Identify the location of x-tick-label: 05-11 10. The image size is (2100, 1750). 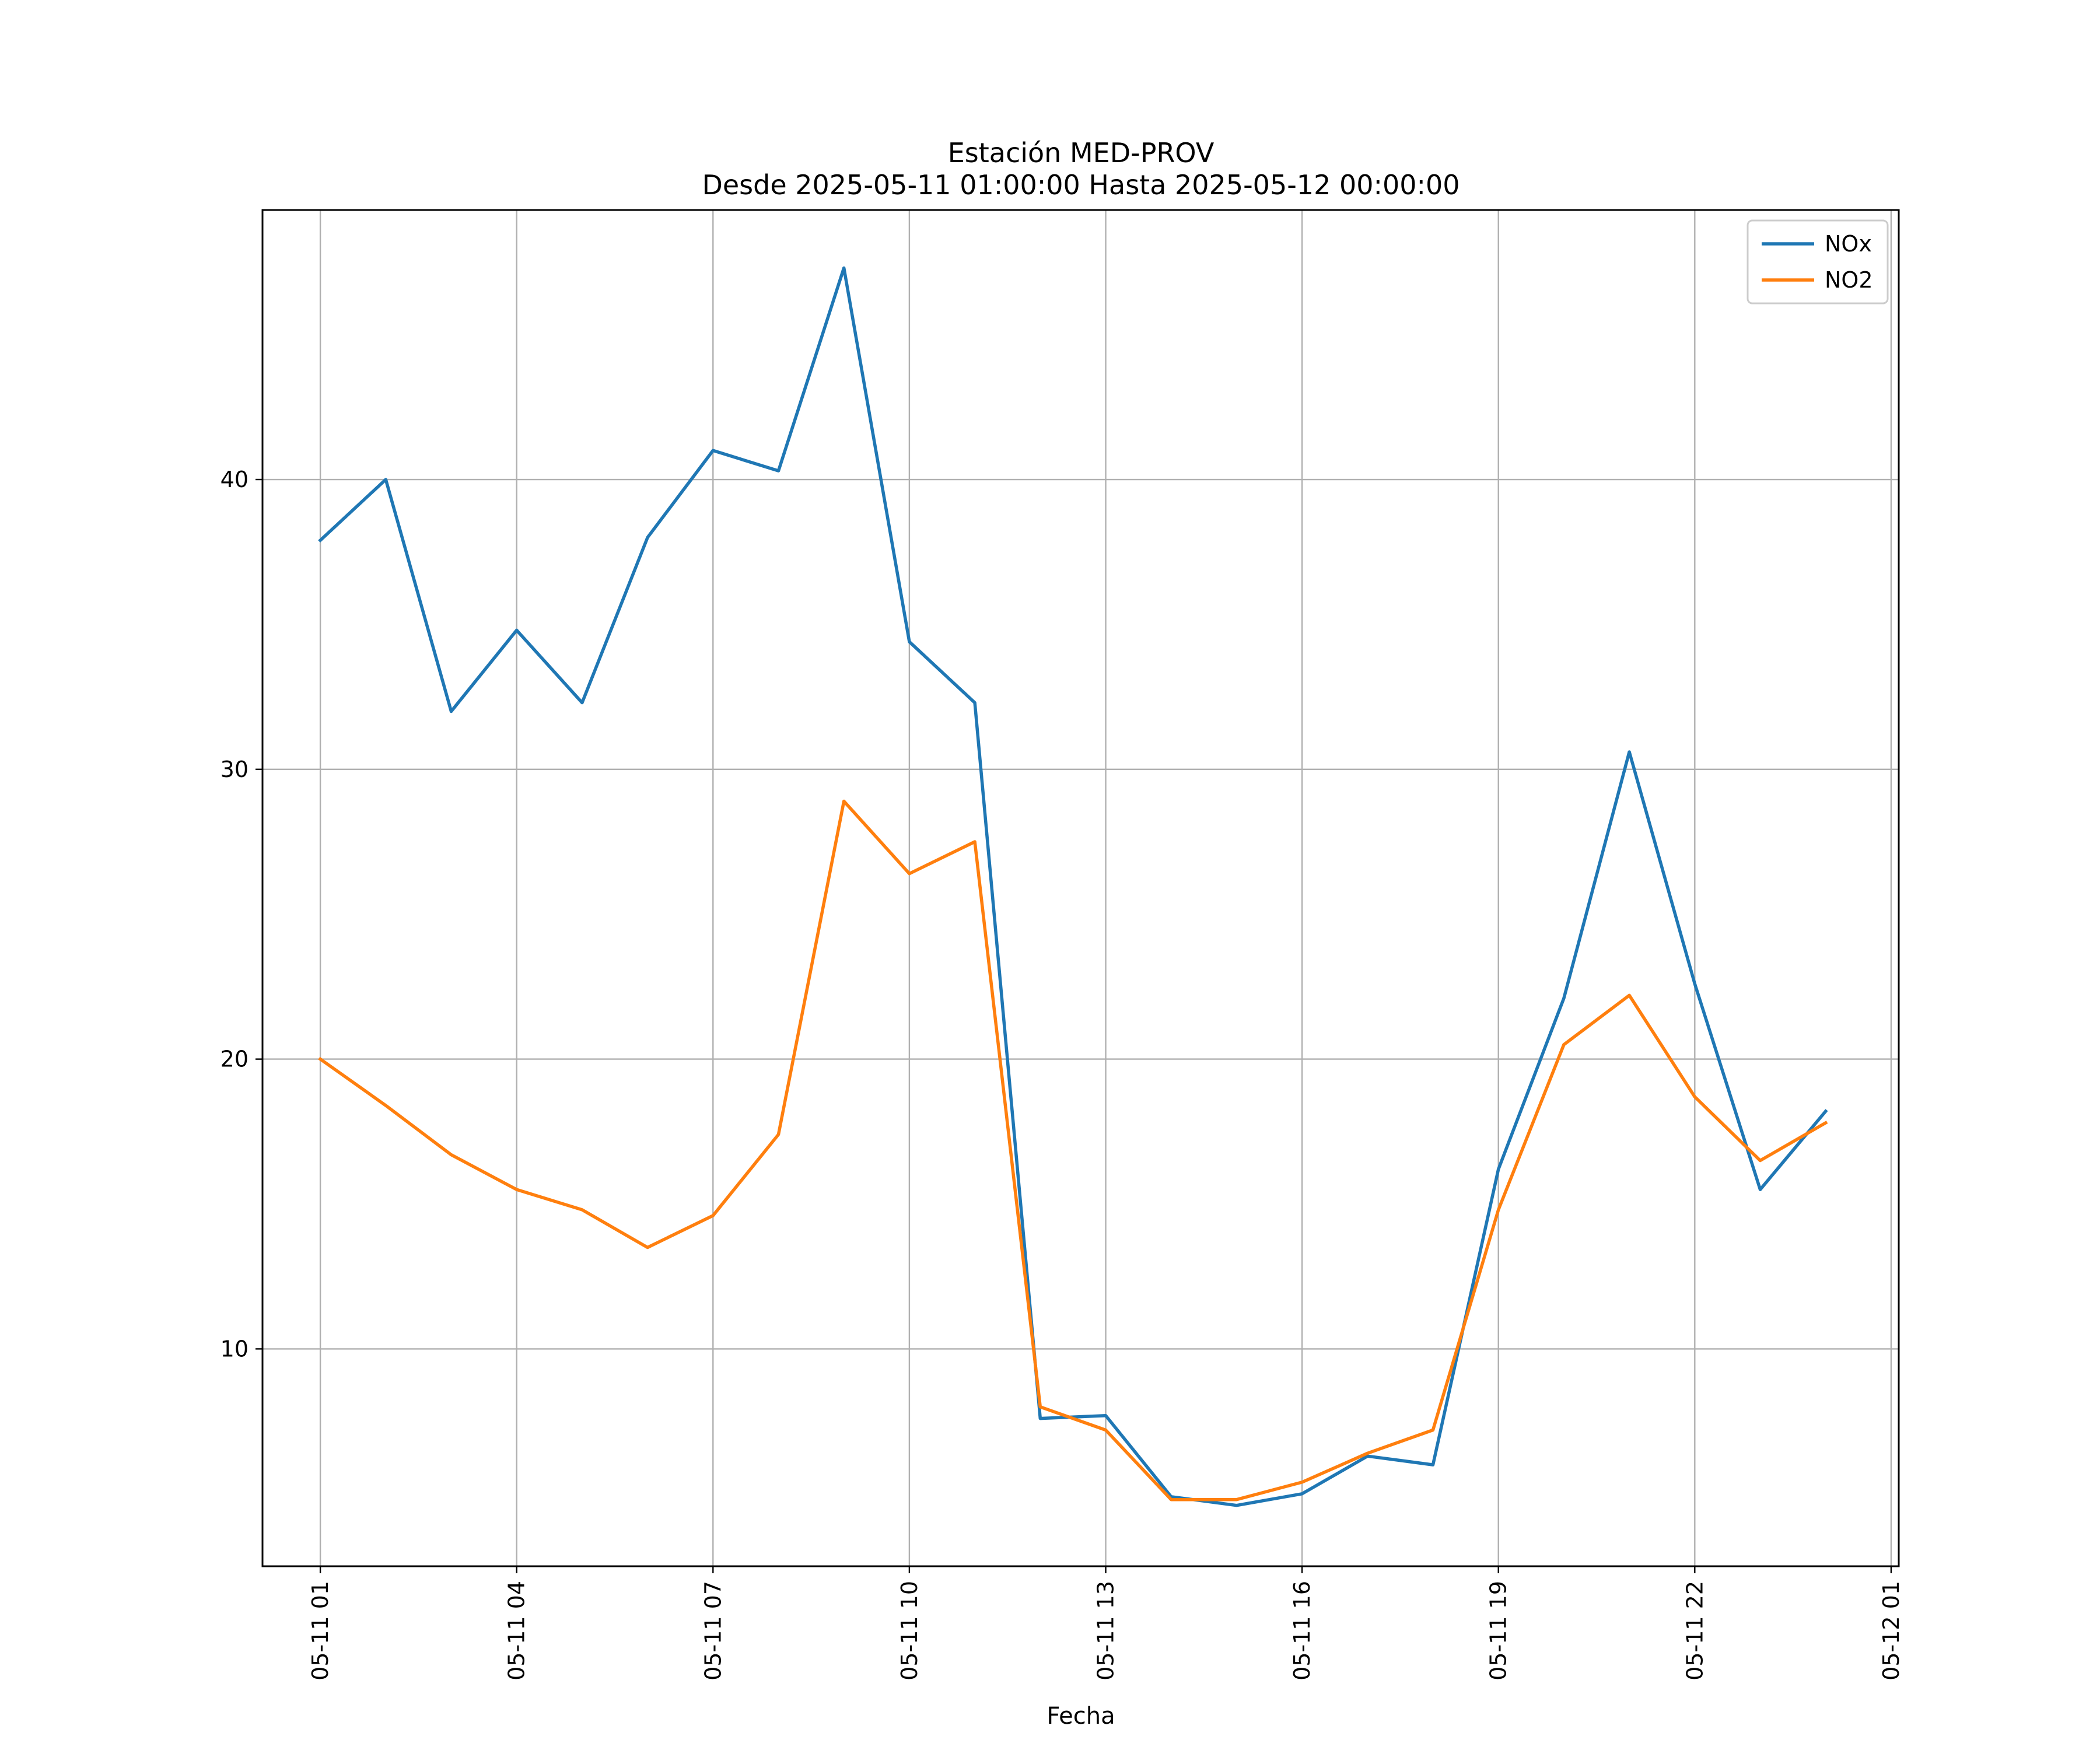
(909, 1631).